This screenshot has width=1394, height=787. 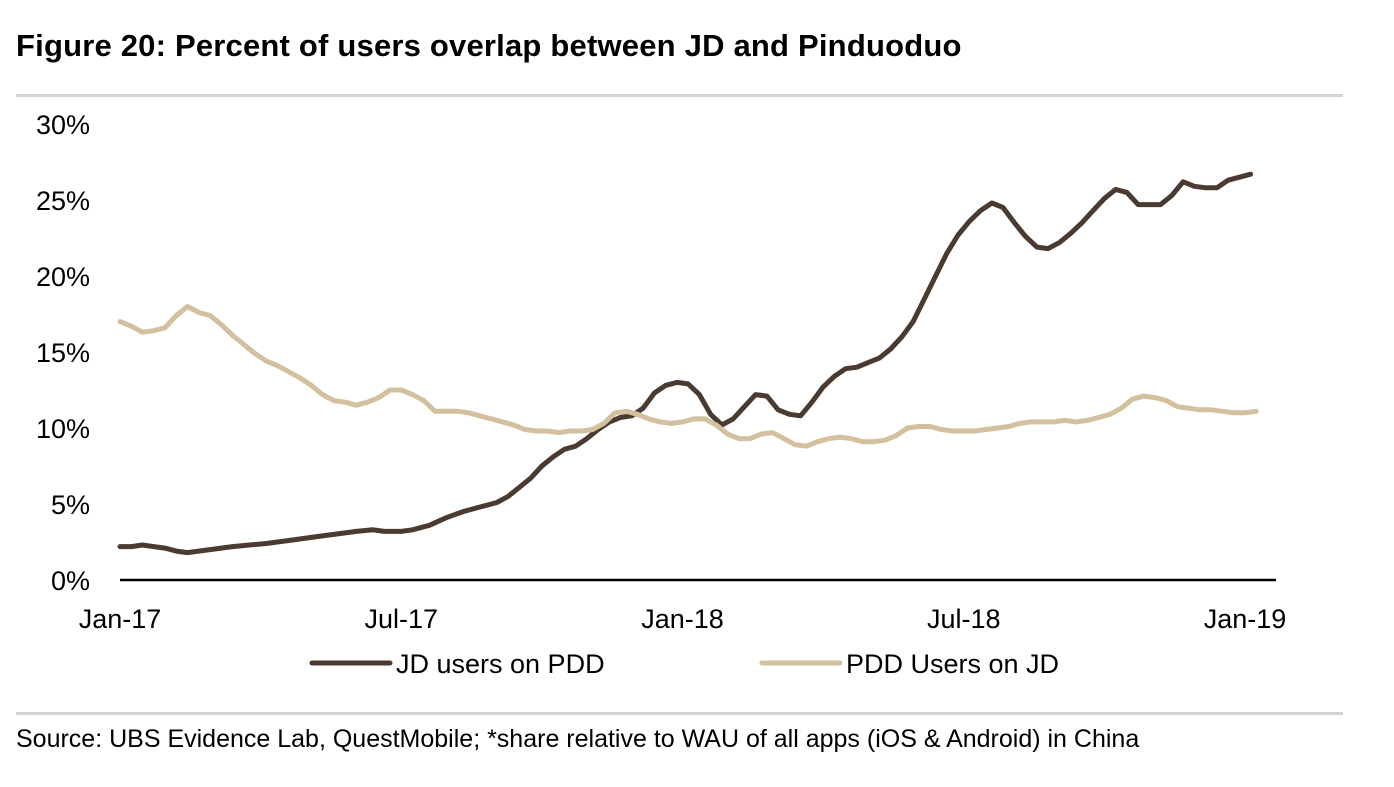 What do you see at coordinates (952, 664) in the screenshot?
I see `legend-label: PDD Users on JD` at bounding box center [952, 664].